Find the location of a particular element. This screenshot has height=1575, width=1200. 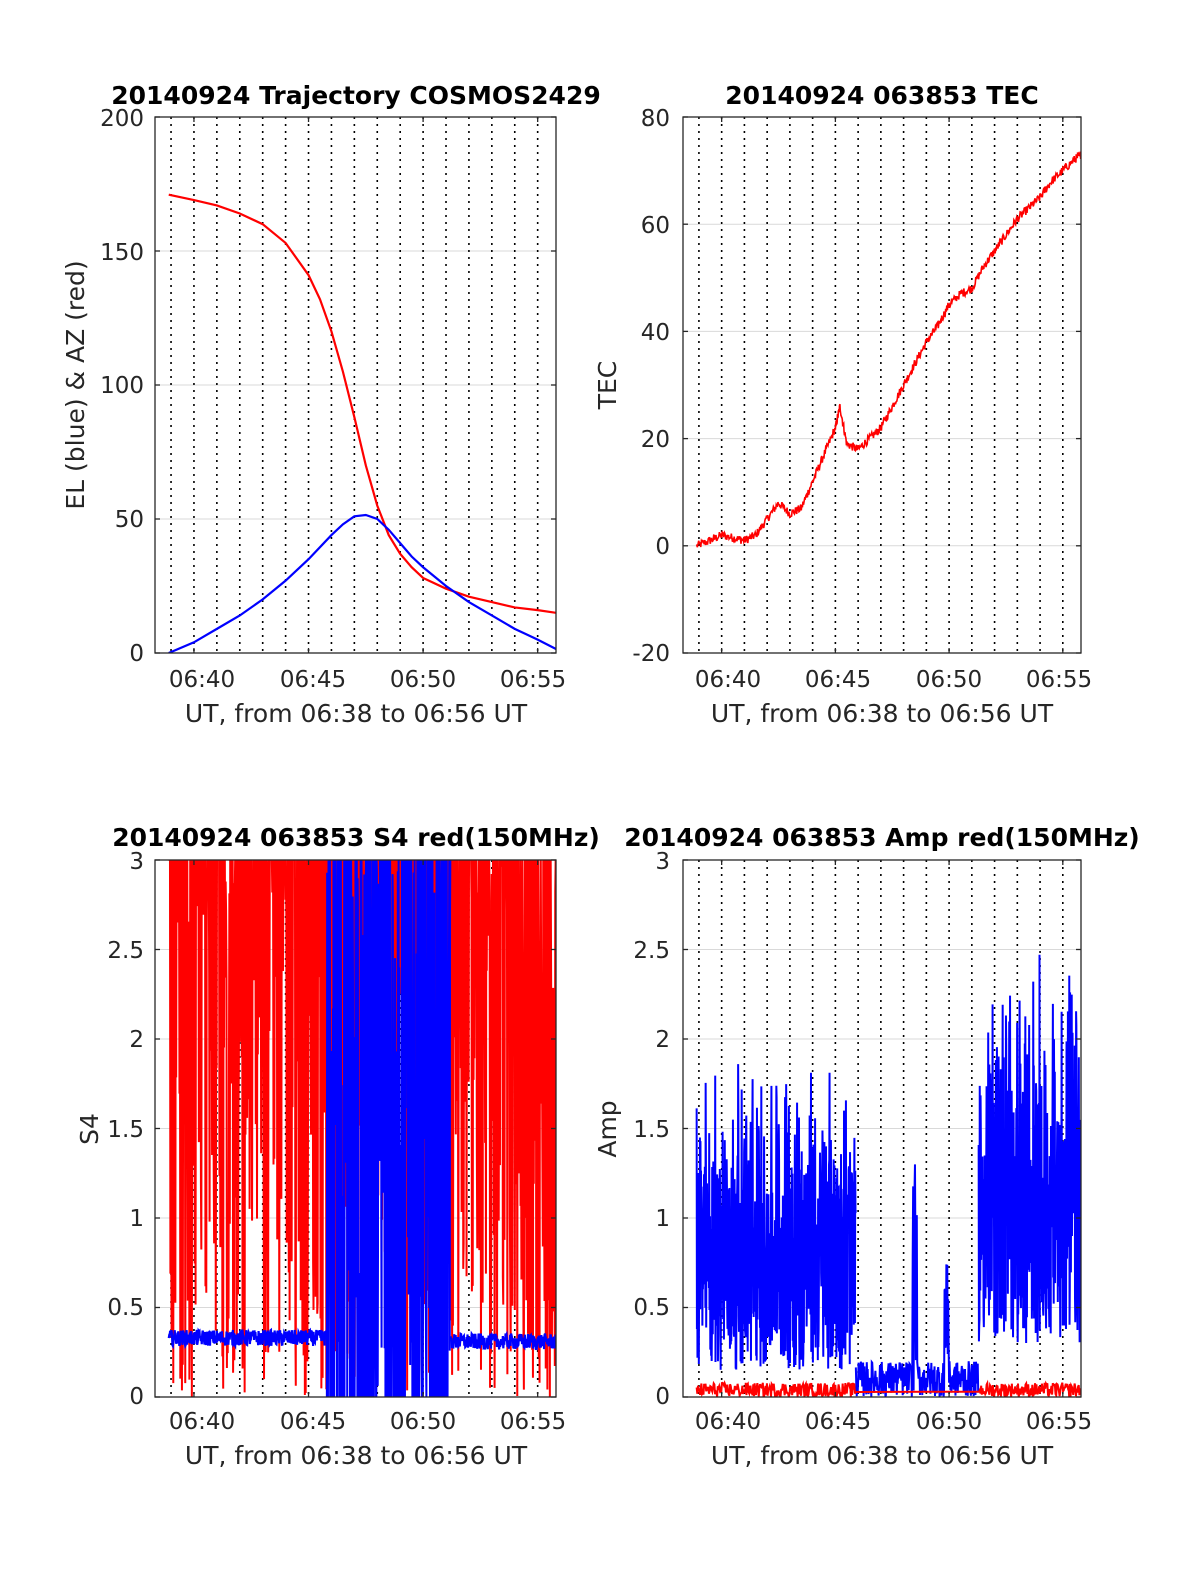

s4-ytick: 0 is located at coordinates (136, 1397).